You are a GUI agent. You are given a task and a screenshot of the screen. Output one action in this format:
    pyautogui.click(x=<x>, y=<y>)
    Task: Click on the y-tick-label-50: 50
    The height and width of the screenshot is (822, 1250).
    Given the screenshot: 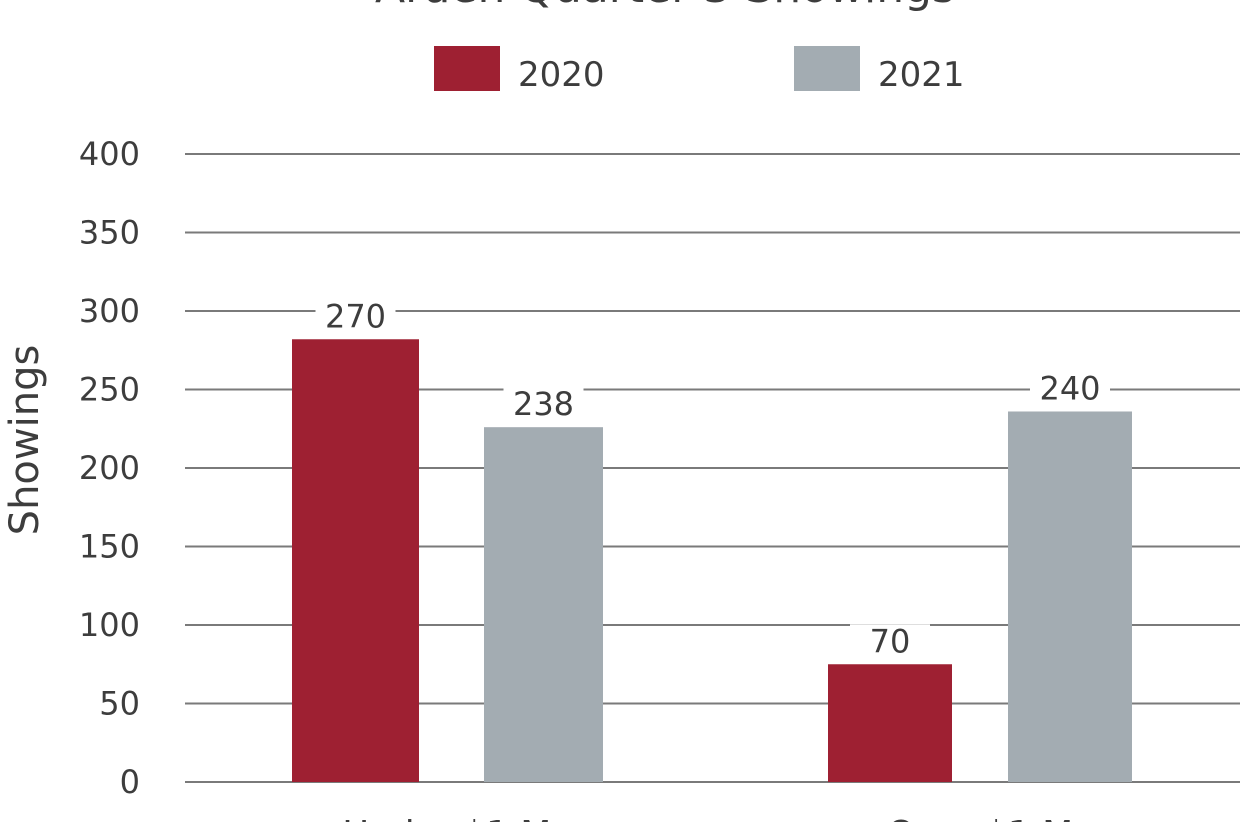 What is the action you would take?
    pyautogui.click(x=119, y=704)
    